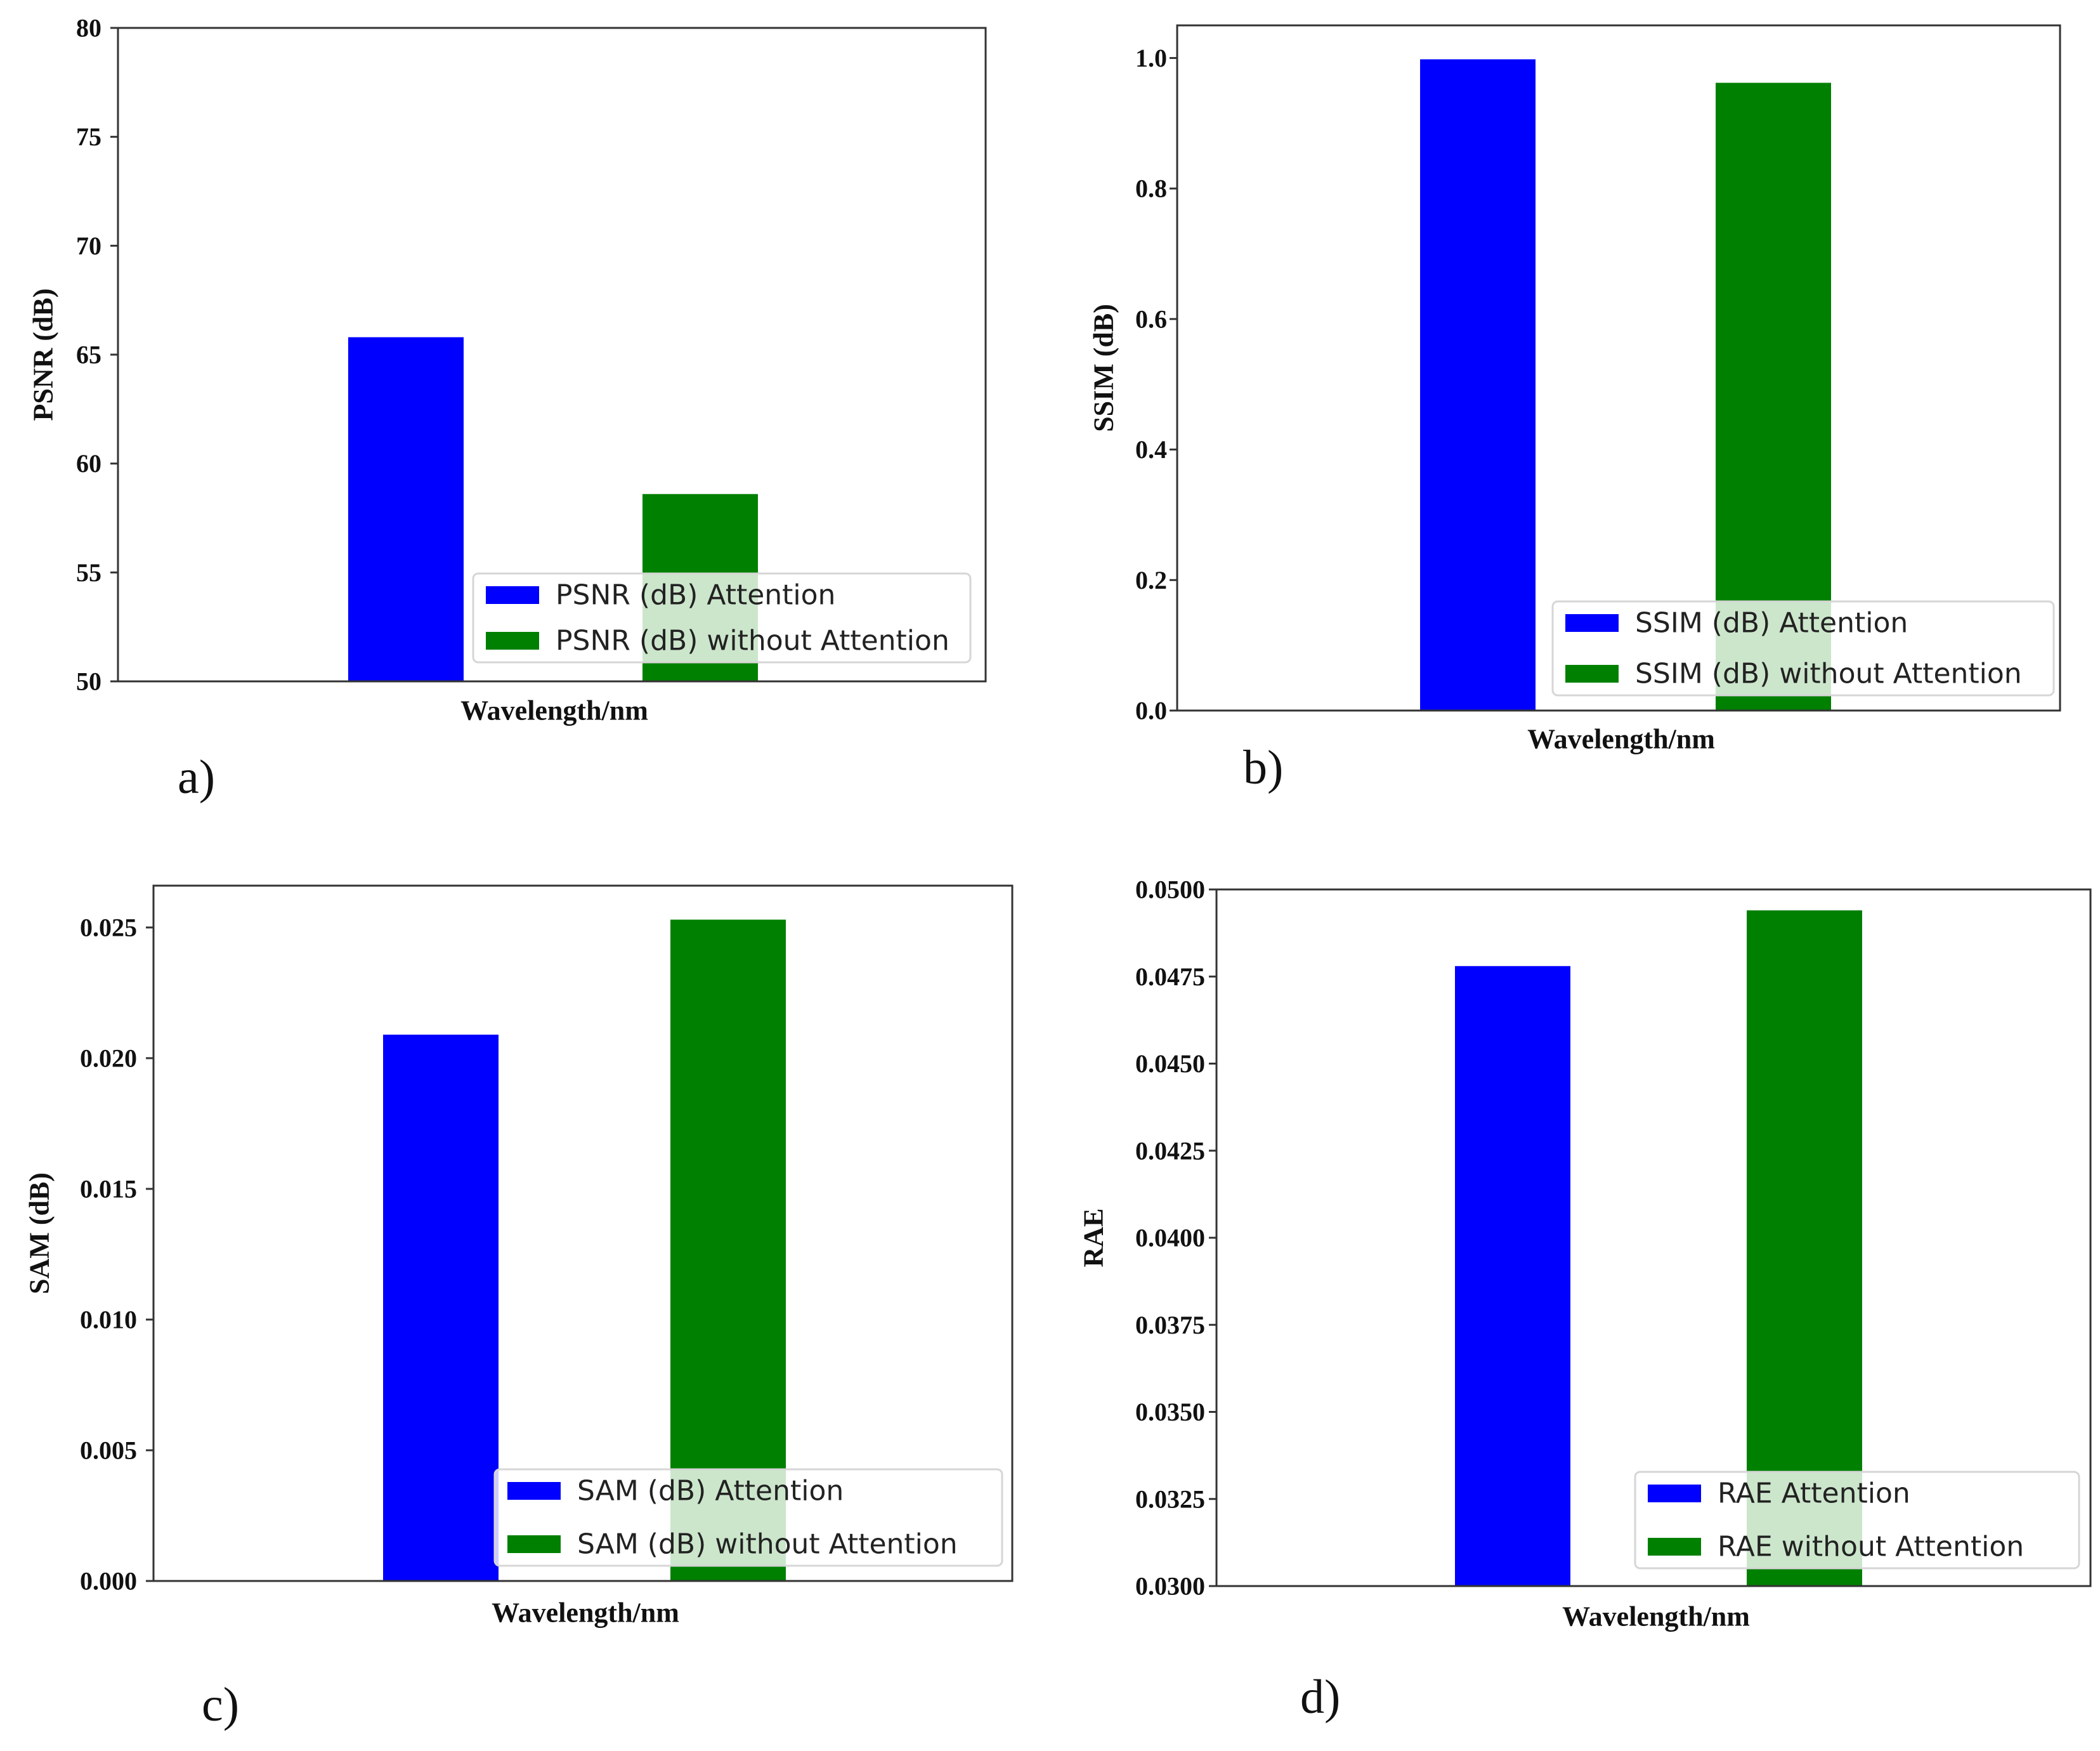 The width and height of the screenshot is (2100, 1751). I want to click on y-tick-label: 0.0350, so click(1170, 1412).